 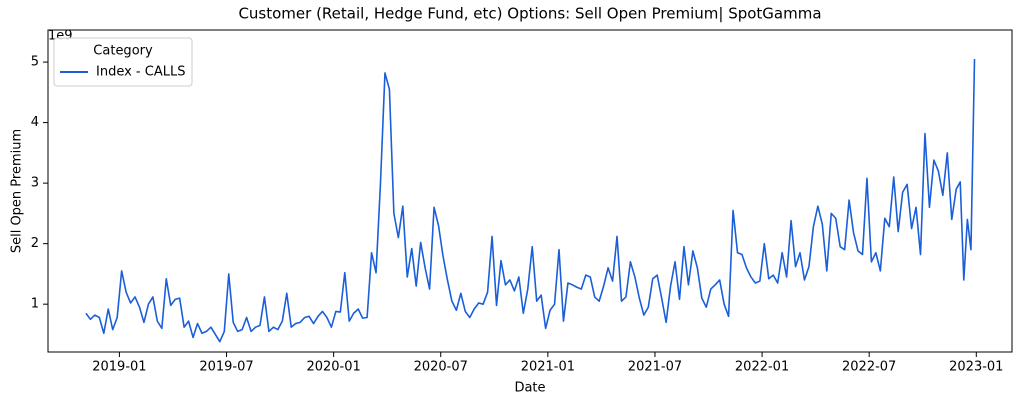 What do you see at coordinates (548, 367) in the screenshot?
I see `x-tick-label: 2021-01` at bounding box center [548, 367].